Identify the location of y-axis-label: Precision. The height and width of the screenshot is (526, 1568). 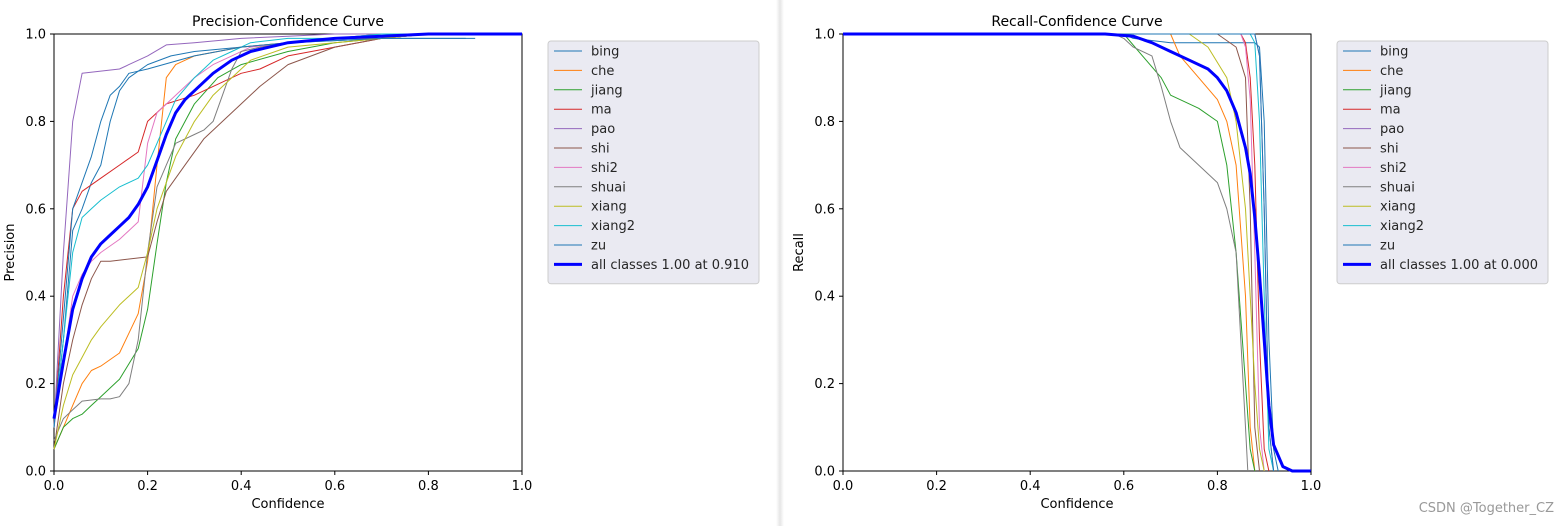
(10, 252).